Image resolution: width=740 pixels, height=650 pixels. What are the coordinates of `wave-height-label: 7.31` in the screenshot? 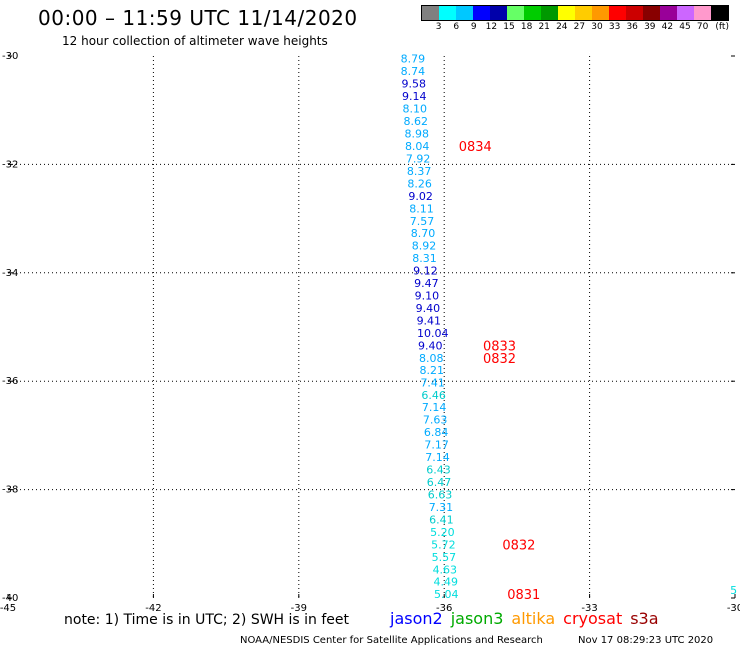 It's located at (441, 507).